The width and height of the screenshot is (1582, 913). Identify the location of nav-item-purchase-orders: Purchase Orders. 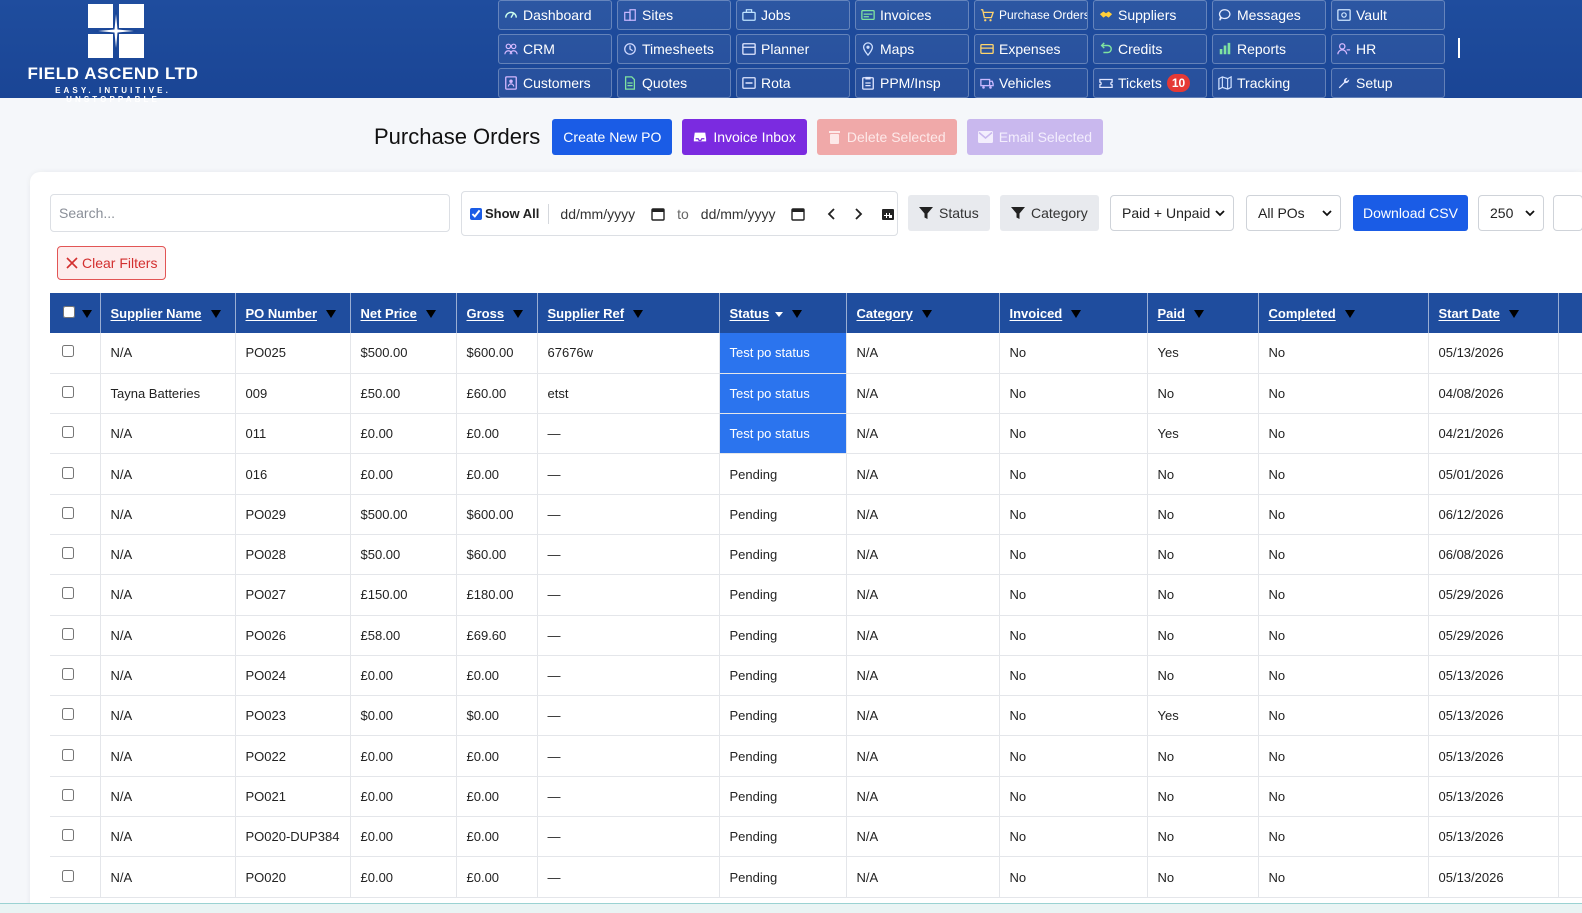
(1031, 15).